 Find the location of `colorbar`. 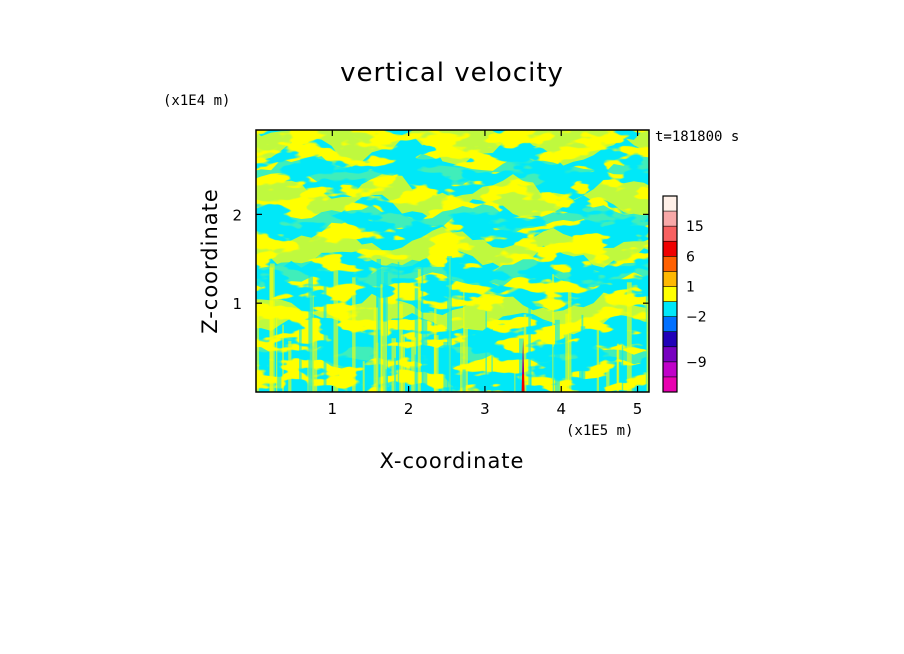

colorbar is located at coordinates (670, 294).